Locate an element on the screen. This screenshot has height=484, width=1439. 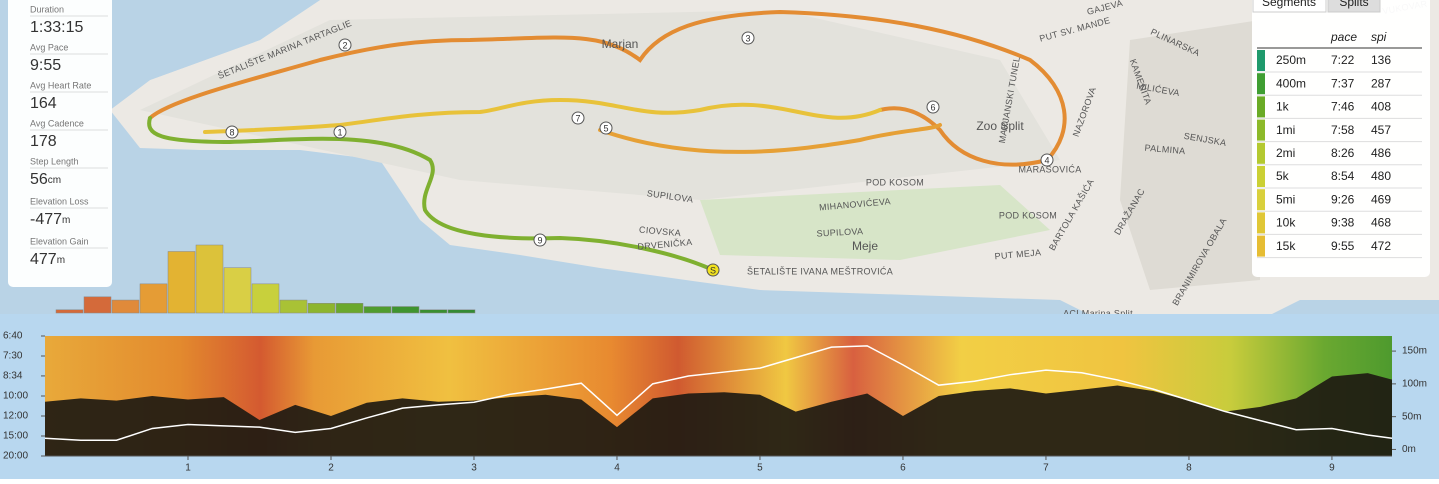
map-label: SUPILOVA is located at coordinates (839, 232).